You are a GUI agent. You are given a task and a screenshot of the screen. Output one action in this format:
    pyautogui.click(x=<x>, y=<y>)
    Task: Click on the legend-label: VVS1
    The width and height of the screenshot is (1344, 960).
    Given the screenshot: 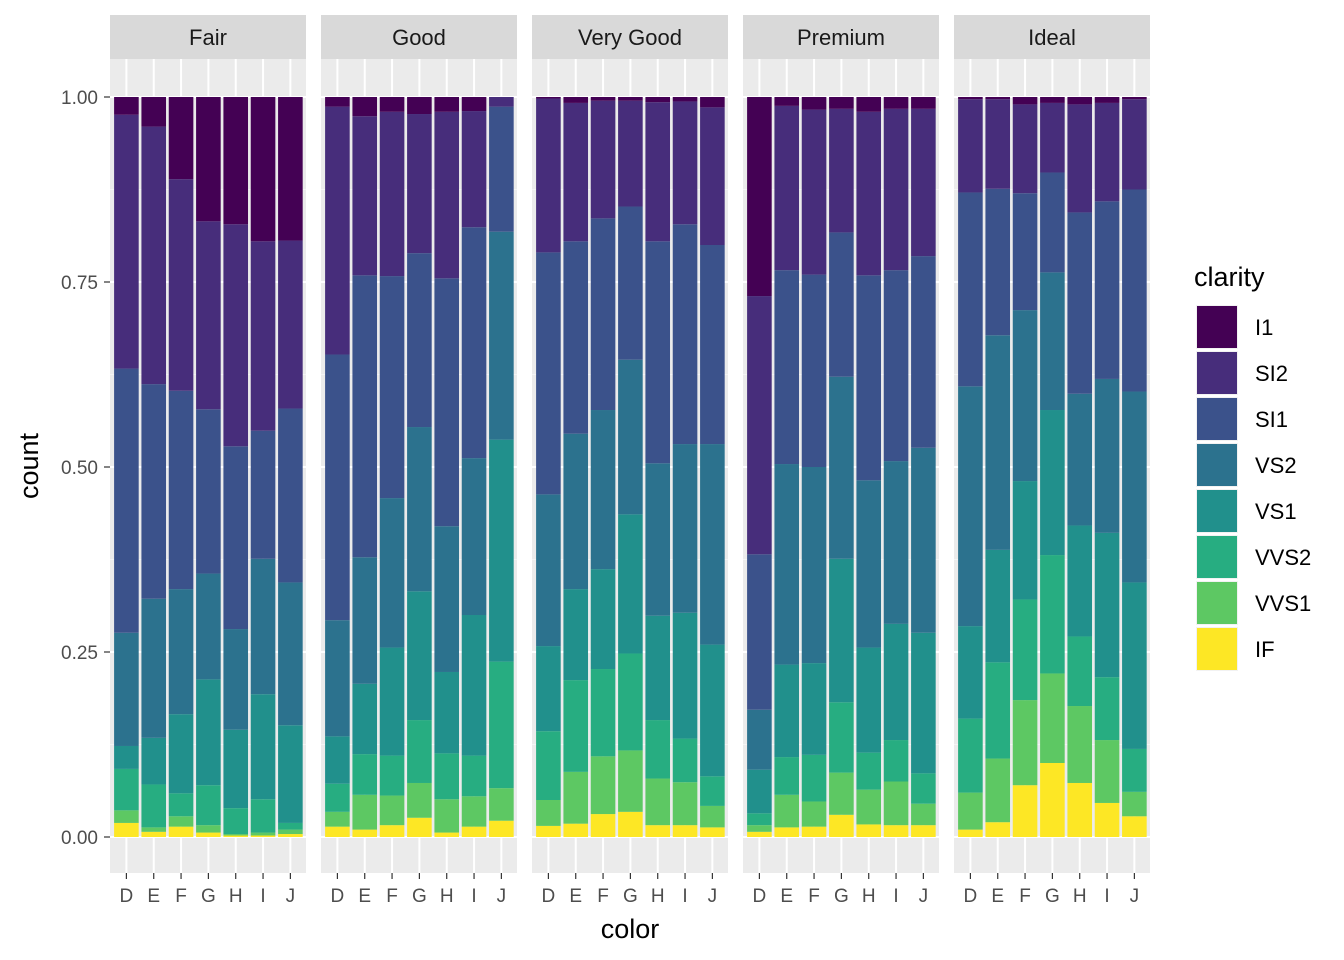 What is the action you would take?
    pyautogui.click(x=1283, y=603)
    